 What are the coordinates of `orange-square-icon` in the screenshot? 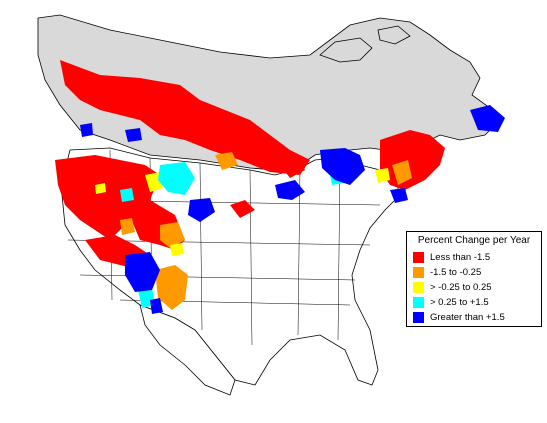 It's located at (418, 272).